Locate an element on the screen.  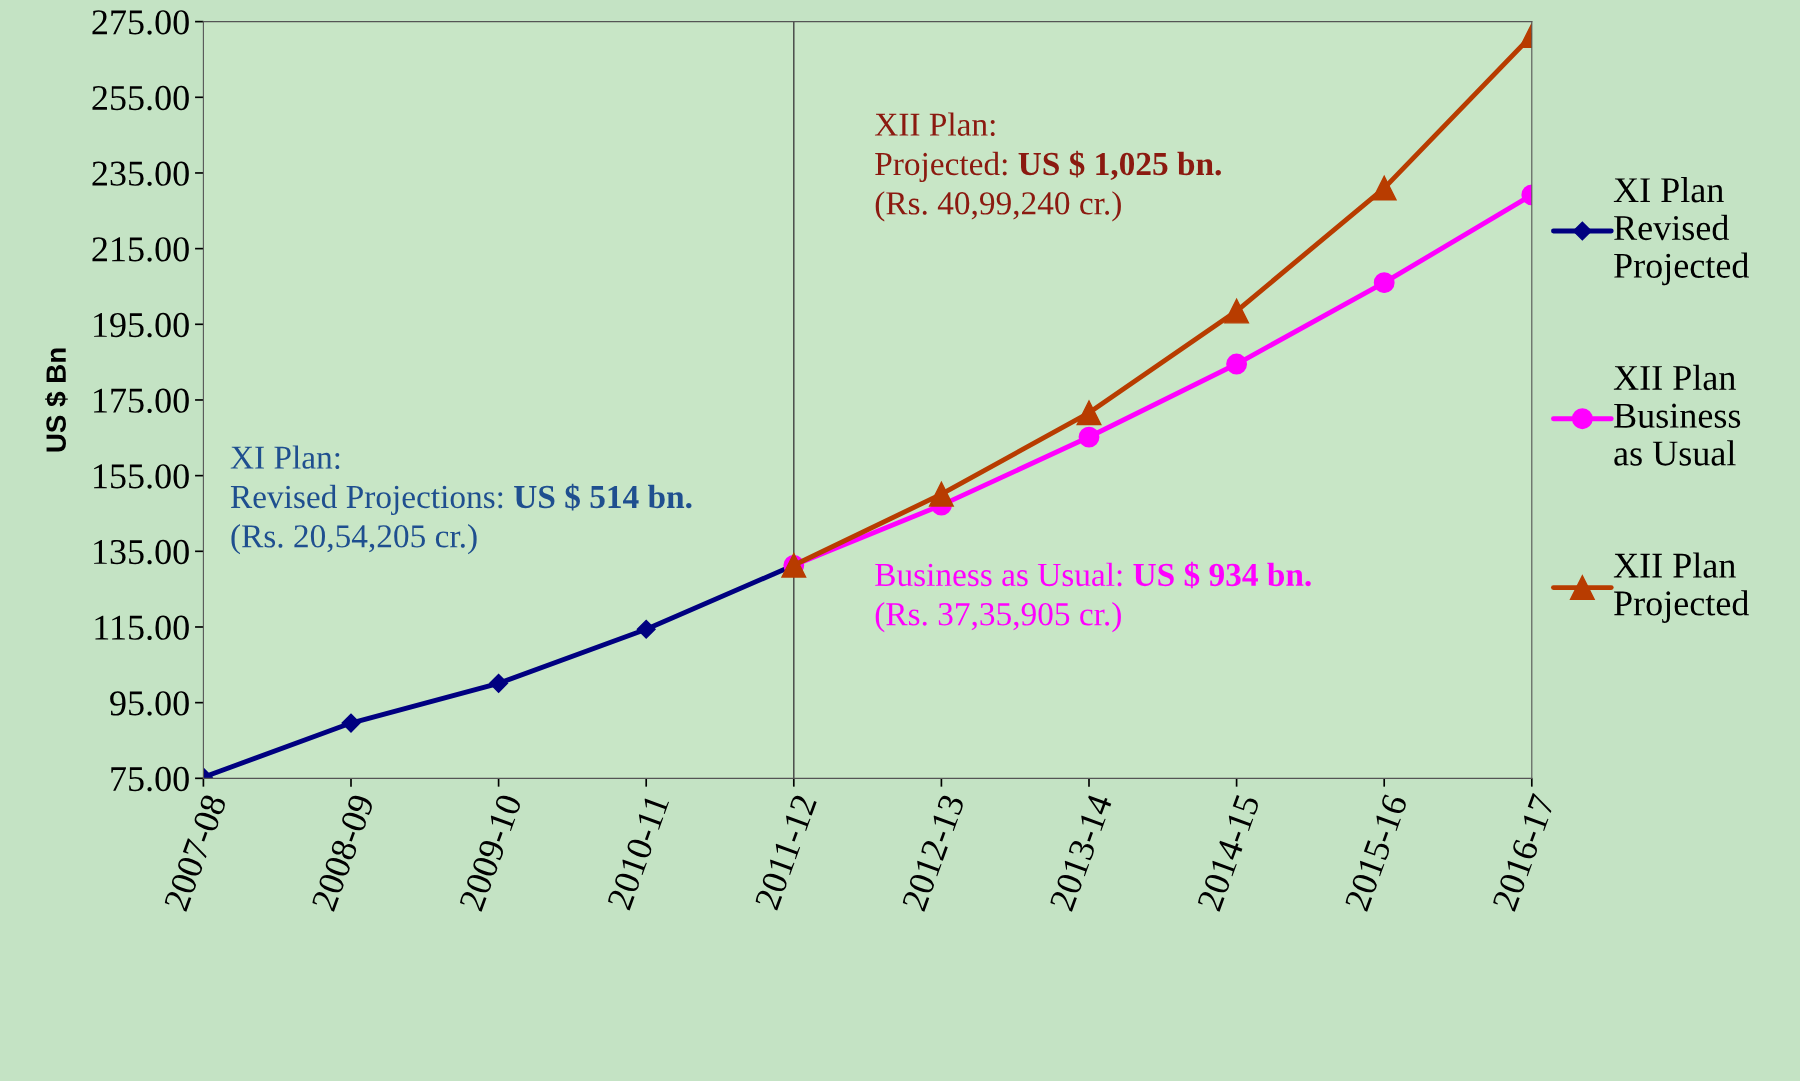
legend-label: XII Plan Business as Usual is located at coordinates (1677, 415).